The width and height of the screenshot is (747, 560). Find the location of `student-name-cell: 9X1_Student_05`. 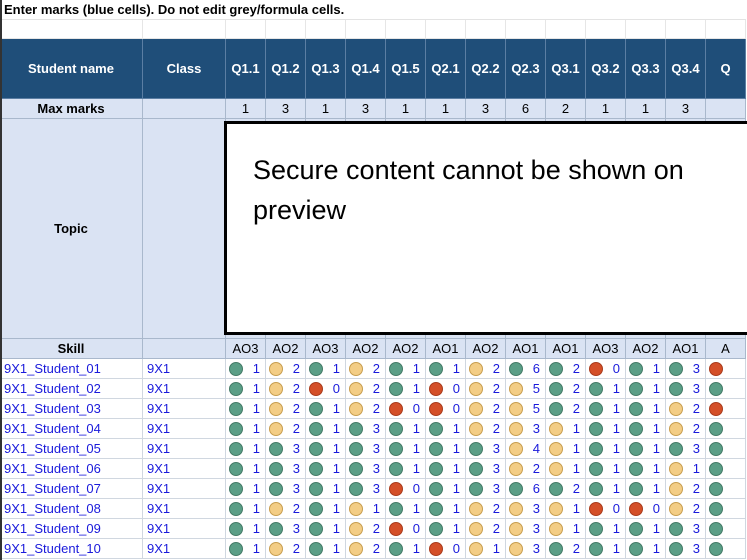

student-name-cell: 9X1_Student_05 is located at coordinates (71, 449).